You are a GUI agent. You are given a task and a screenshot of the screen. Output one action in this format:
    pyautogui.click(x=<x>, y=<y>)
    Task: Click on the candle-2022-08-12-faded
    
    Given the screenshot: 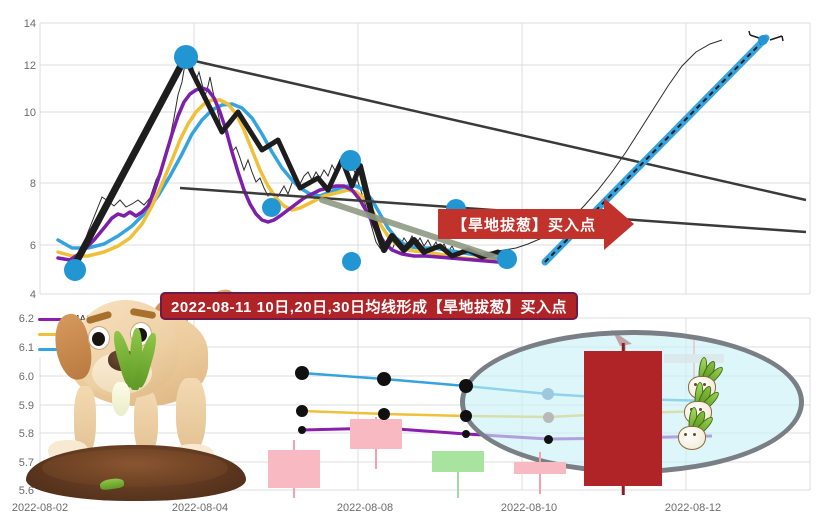 What is the action you would take?
    pyautogui.click(x=694, y=369)
    